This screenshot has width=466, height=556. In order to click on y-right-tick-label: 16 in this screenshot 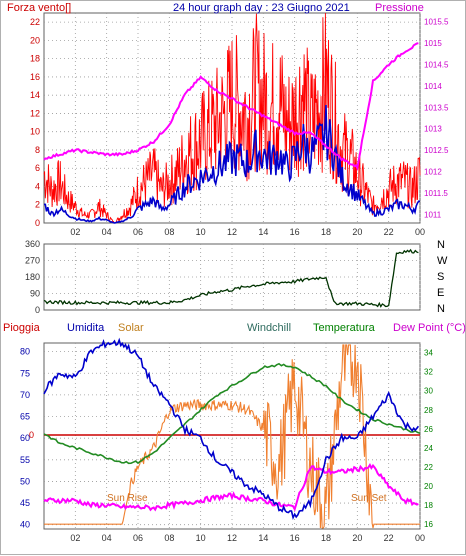, I will do `click(428, 524)`.